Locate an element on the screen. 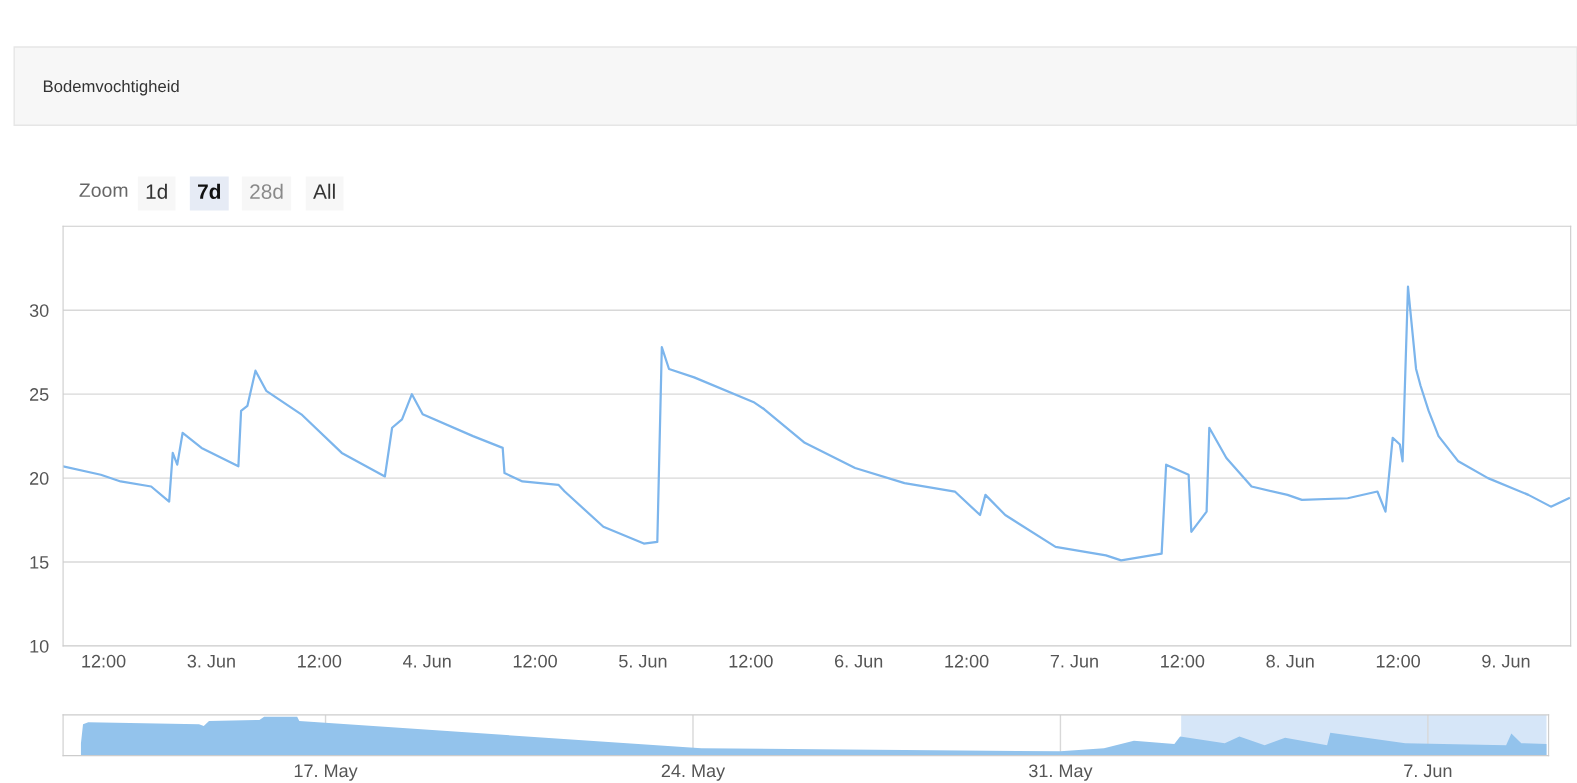  x-tick-label: 4. Jun is located at coordinates (427, 661).